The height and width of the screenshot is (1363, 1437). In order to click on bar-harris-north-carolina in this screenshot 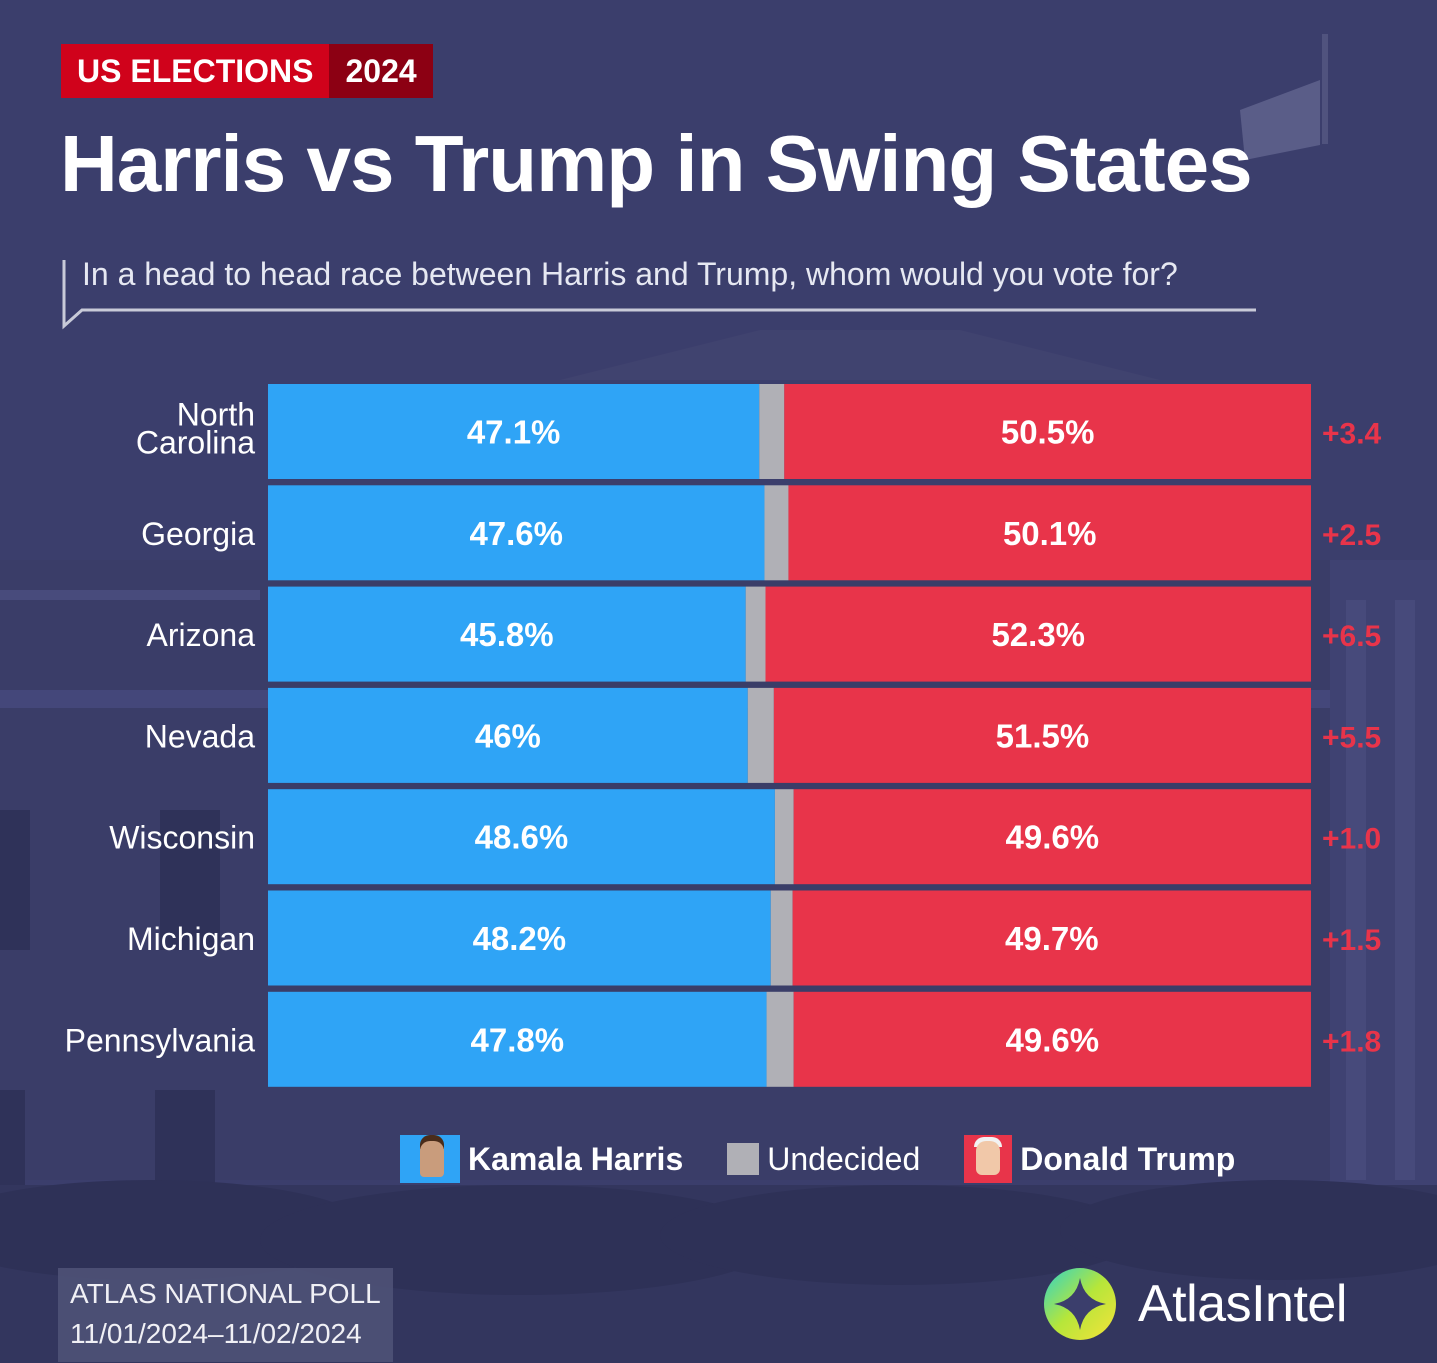, I will do `click(514, 431)`.